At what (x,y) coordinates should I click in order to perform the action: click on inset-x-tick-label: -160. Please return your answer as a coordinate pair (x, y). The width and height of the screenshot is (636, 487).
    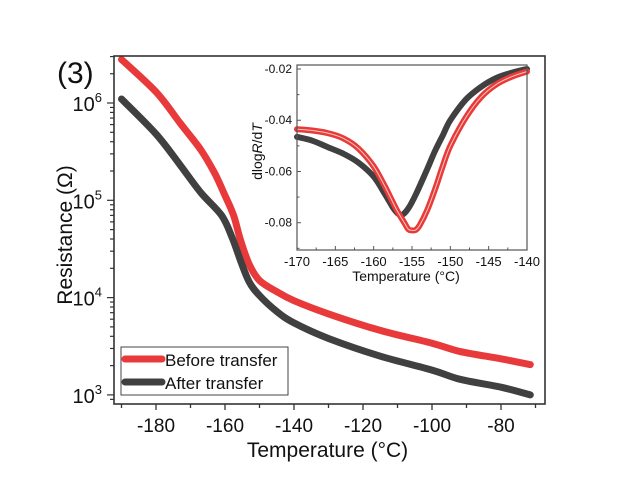
    Looking at the image, I should click on (374, 261).